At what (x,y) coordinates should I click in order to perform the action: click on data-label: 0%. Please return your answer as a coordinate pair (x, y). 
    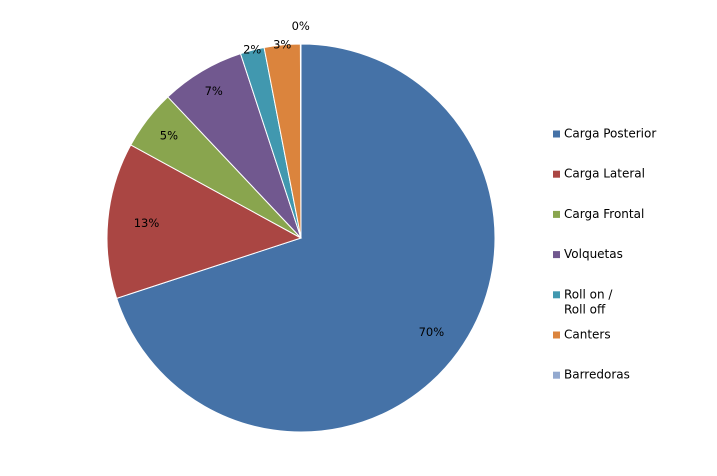
    Looking at the image, I should click on (301, 26).